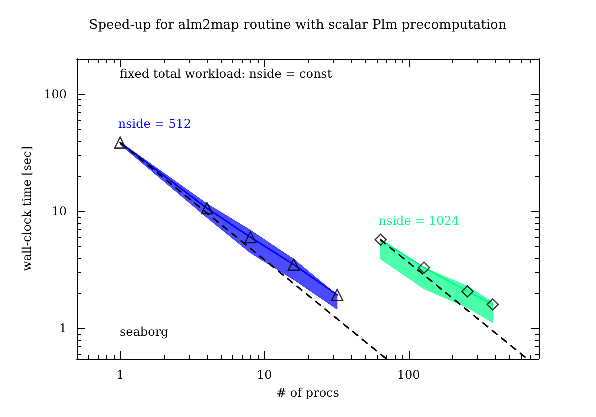 Image resolution: width=596 pixels, height=417 pixels. What do you see at coordinates (145, 332) in the screenshot?
I see `annotation: seaborg` at bounding box center [145, 332].